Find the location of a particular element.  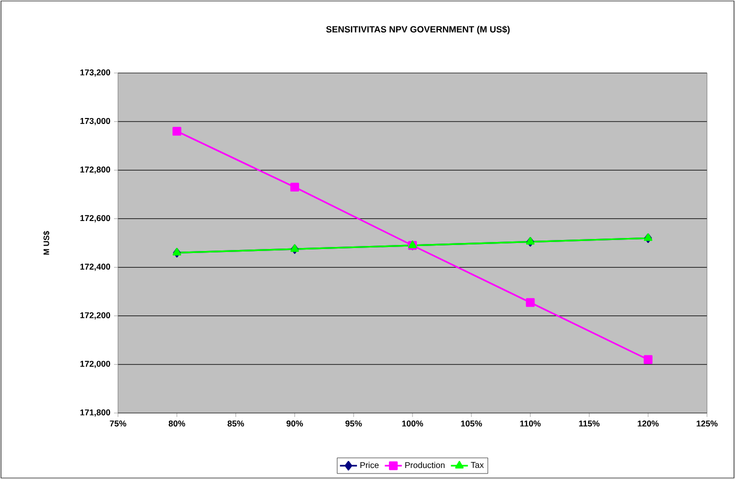

x-tick-label: 90% is located at coordinates (294, 423).